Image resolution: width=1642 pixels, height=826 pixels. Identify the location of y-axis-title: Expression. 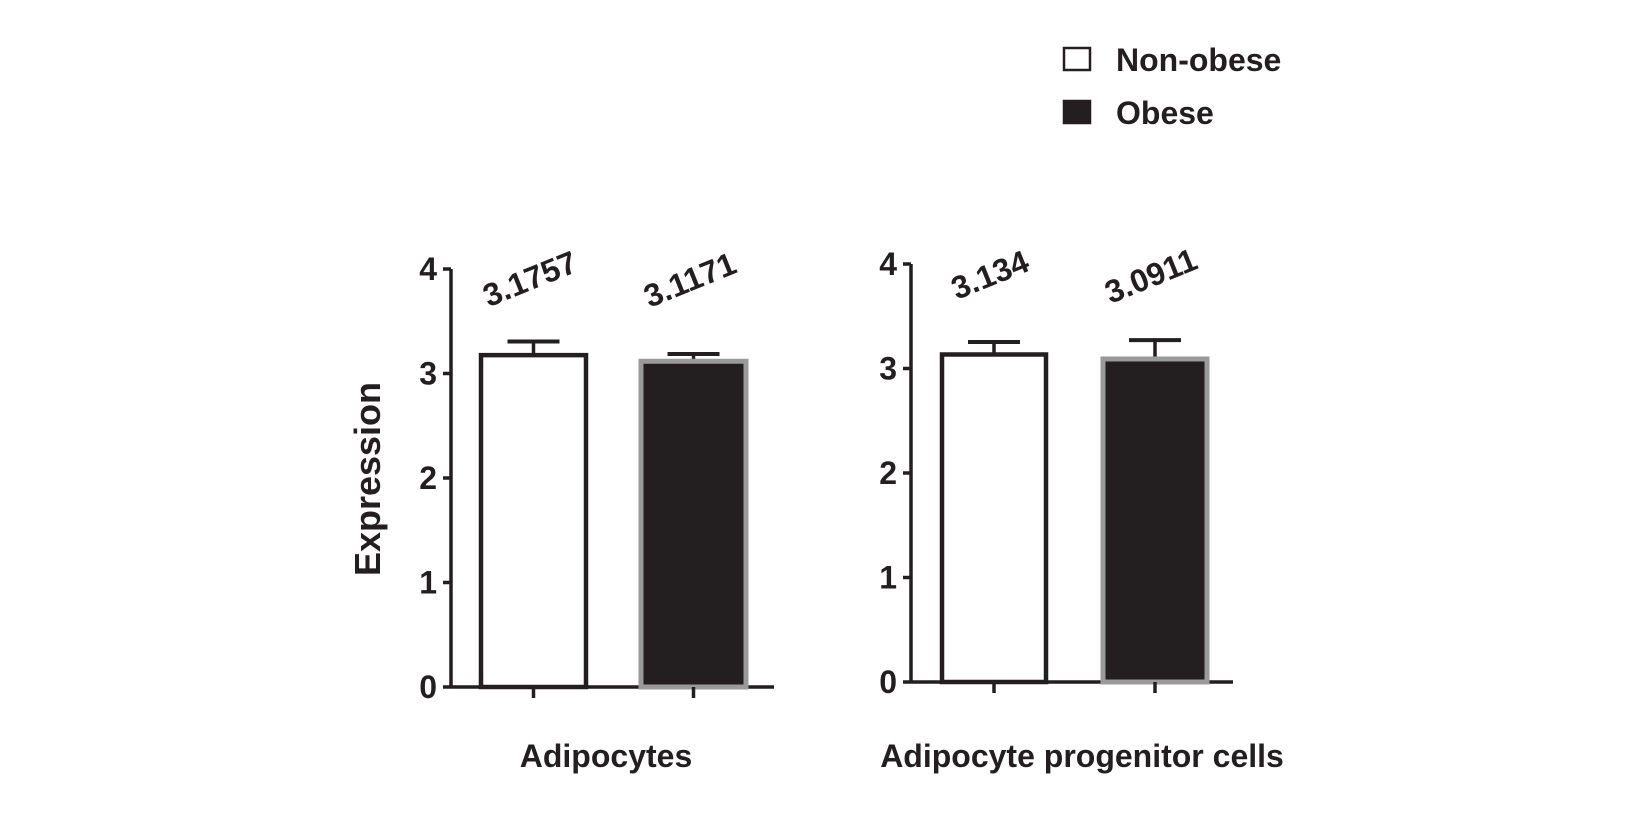
(367, 479).